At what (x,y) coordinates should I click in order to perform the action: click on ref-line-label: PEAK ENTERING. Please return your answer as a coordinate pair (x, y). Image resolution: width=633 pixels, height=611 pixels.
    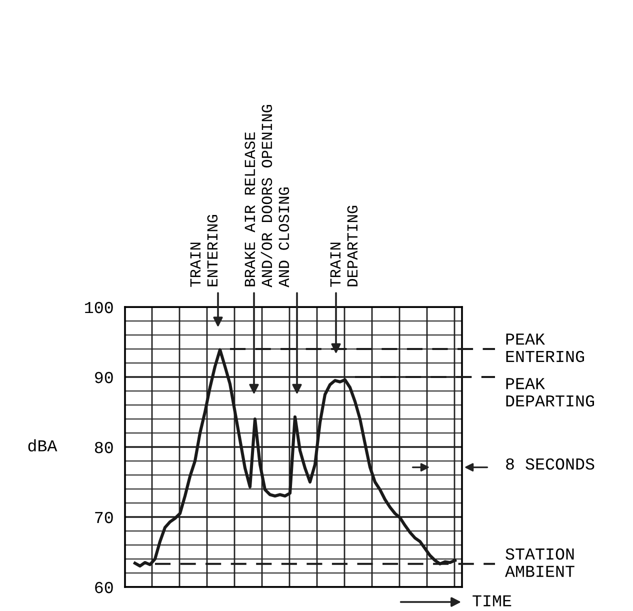
    Looking at the image, I should click on (545, 348).